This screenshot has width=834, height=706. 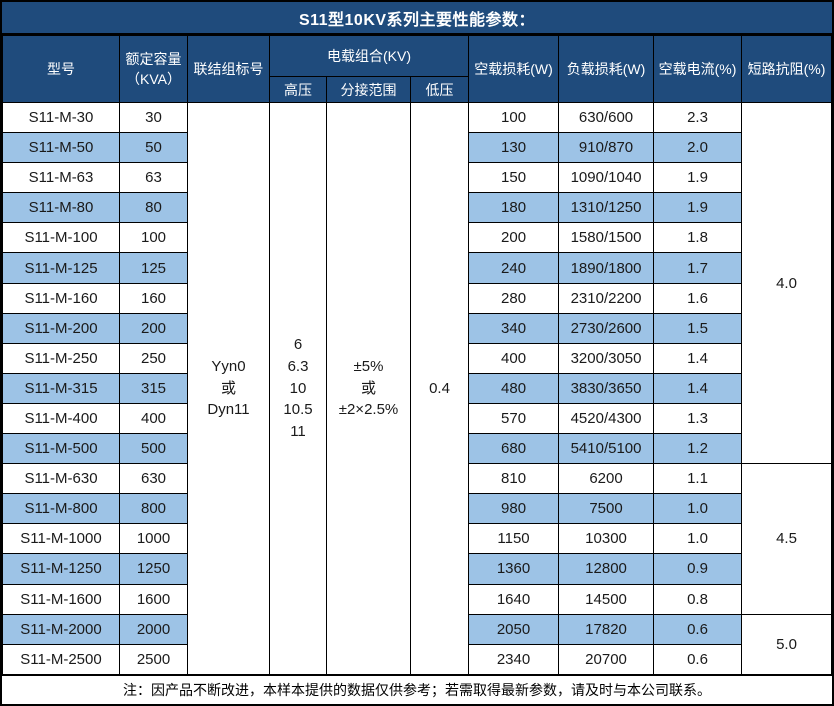 I want to click on capacity-cell: 80, so click(x=153, y=208).